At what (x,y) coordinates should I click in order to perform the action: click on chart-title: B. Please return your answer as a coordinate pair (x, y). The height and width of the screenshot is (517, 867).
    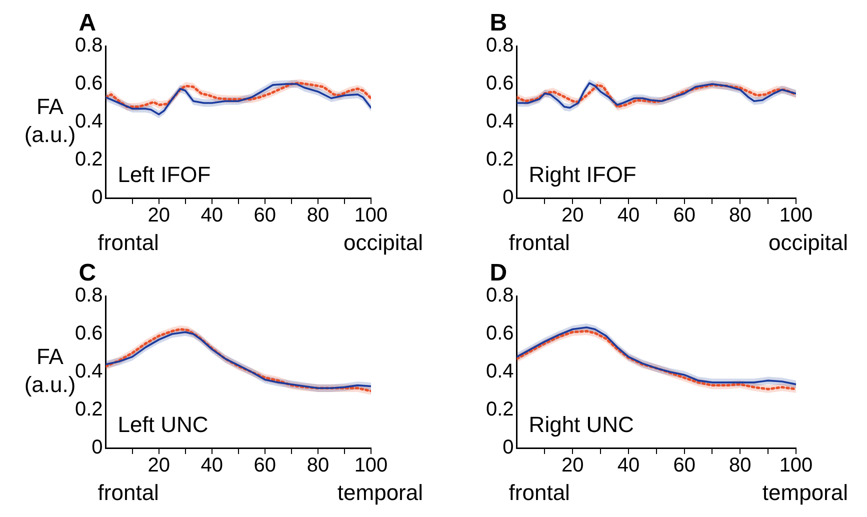
    Looking at the image, I should click on (499, 23).